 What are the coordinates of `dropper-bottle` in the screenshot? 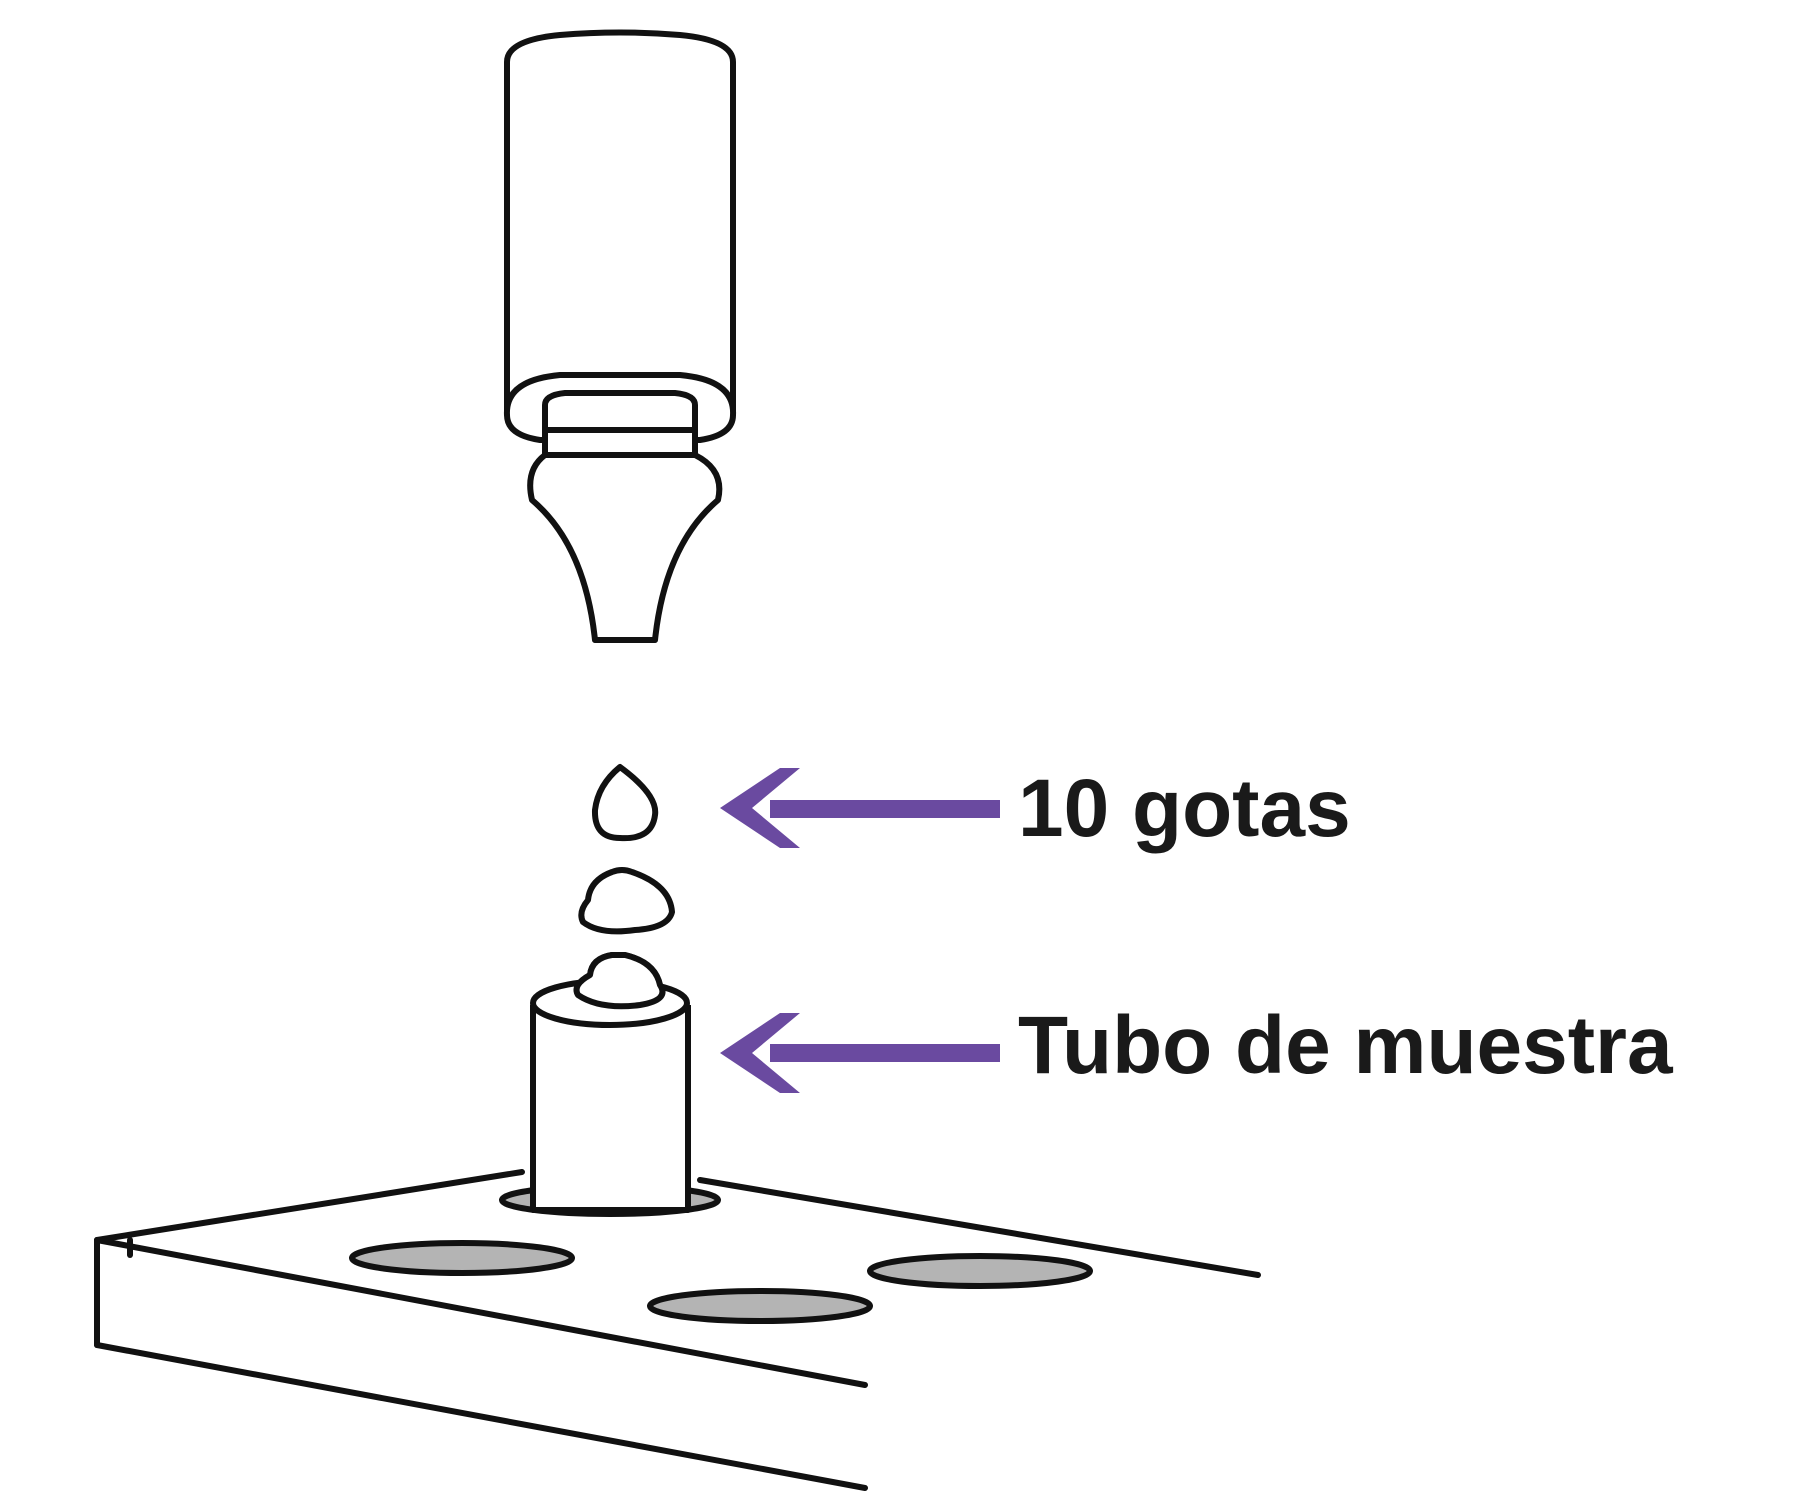 It's located at (620, 336).